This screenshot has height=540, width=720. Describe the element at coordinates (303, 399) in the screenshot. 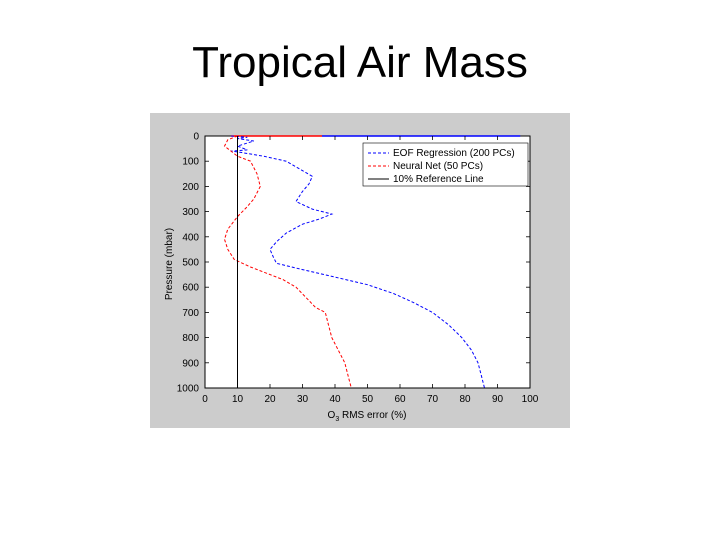

I see `x-tick-label: 30` at that location.